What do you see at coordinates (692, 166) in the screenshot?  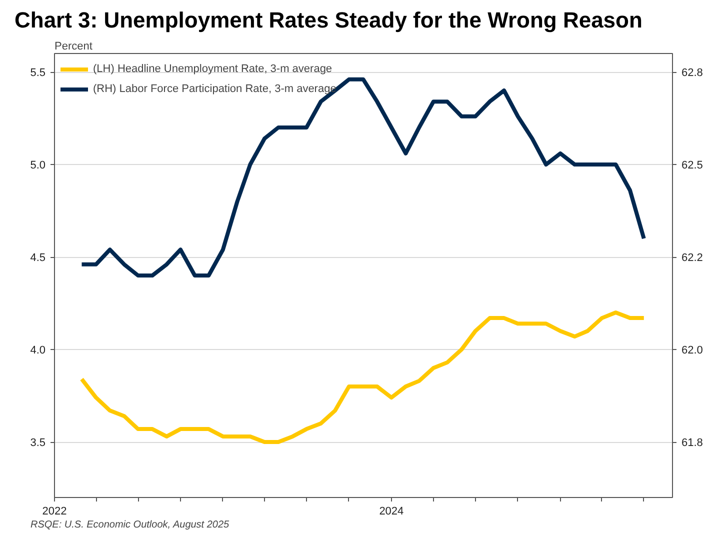 I see `y2-tick-label: 62.5` at bounding box center [692, 166].